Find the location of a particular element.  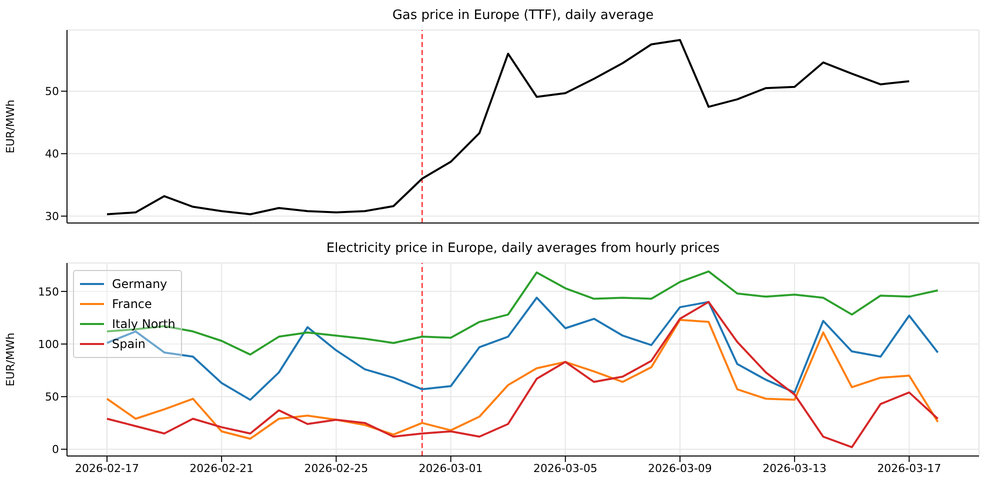

x-tick-label: 2026-02-17 is located at coordinates (107, 468).